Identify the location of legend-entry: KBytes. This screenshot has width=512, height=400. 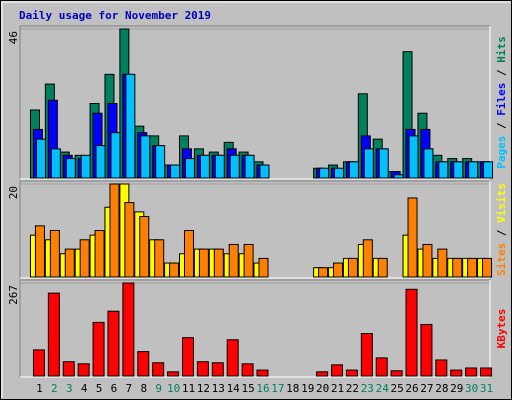
(501, 329).